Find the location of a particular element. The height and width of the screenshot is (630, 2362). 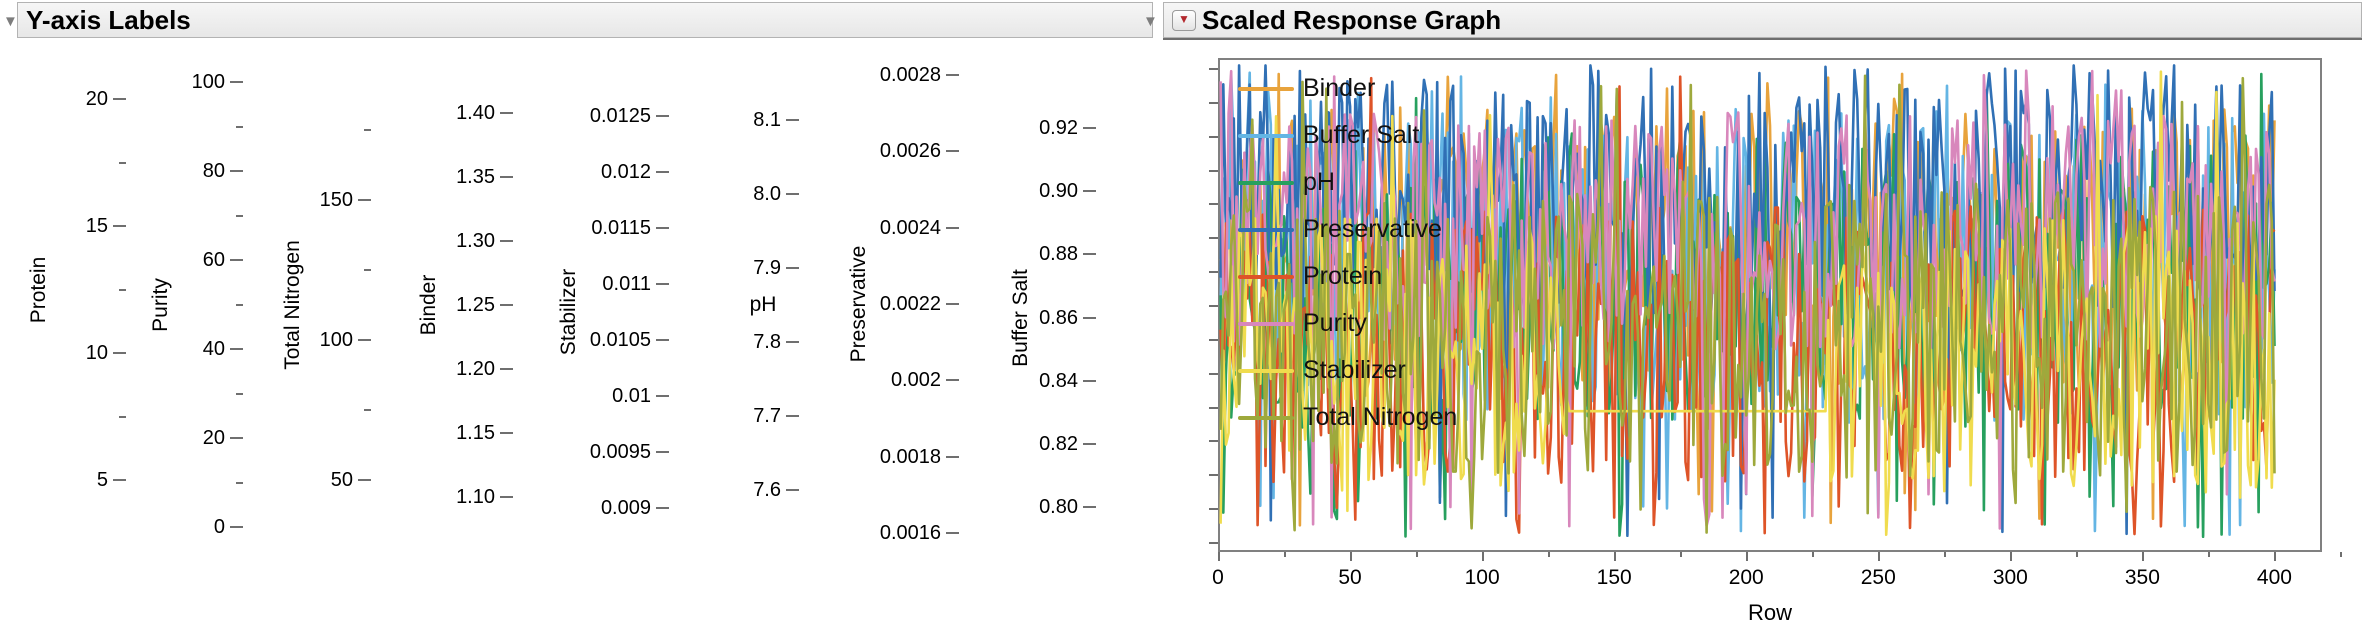

legend-label: Buffer Salt is located at coordinates (1361, 135).